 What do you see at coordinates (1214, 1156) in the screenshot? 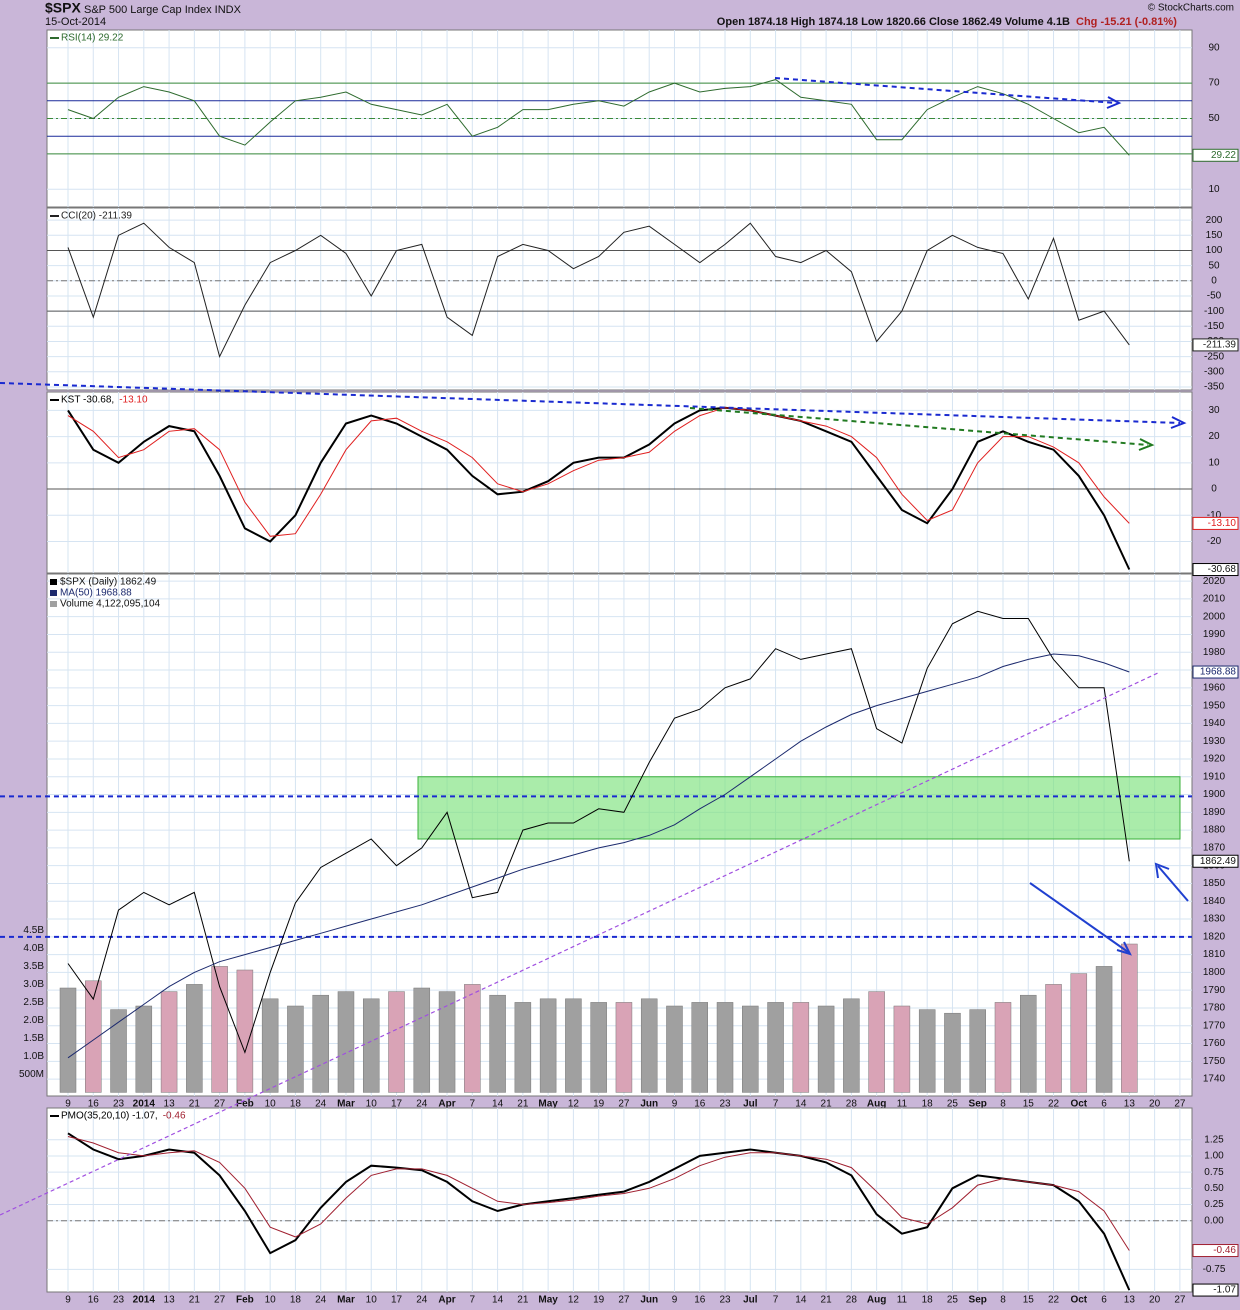
I see `y-tick-label: 1.00` at bounding box center [1214, 1156].